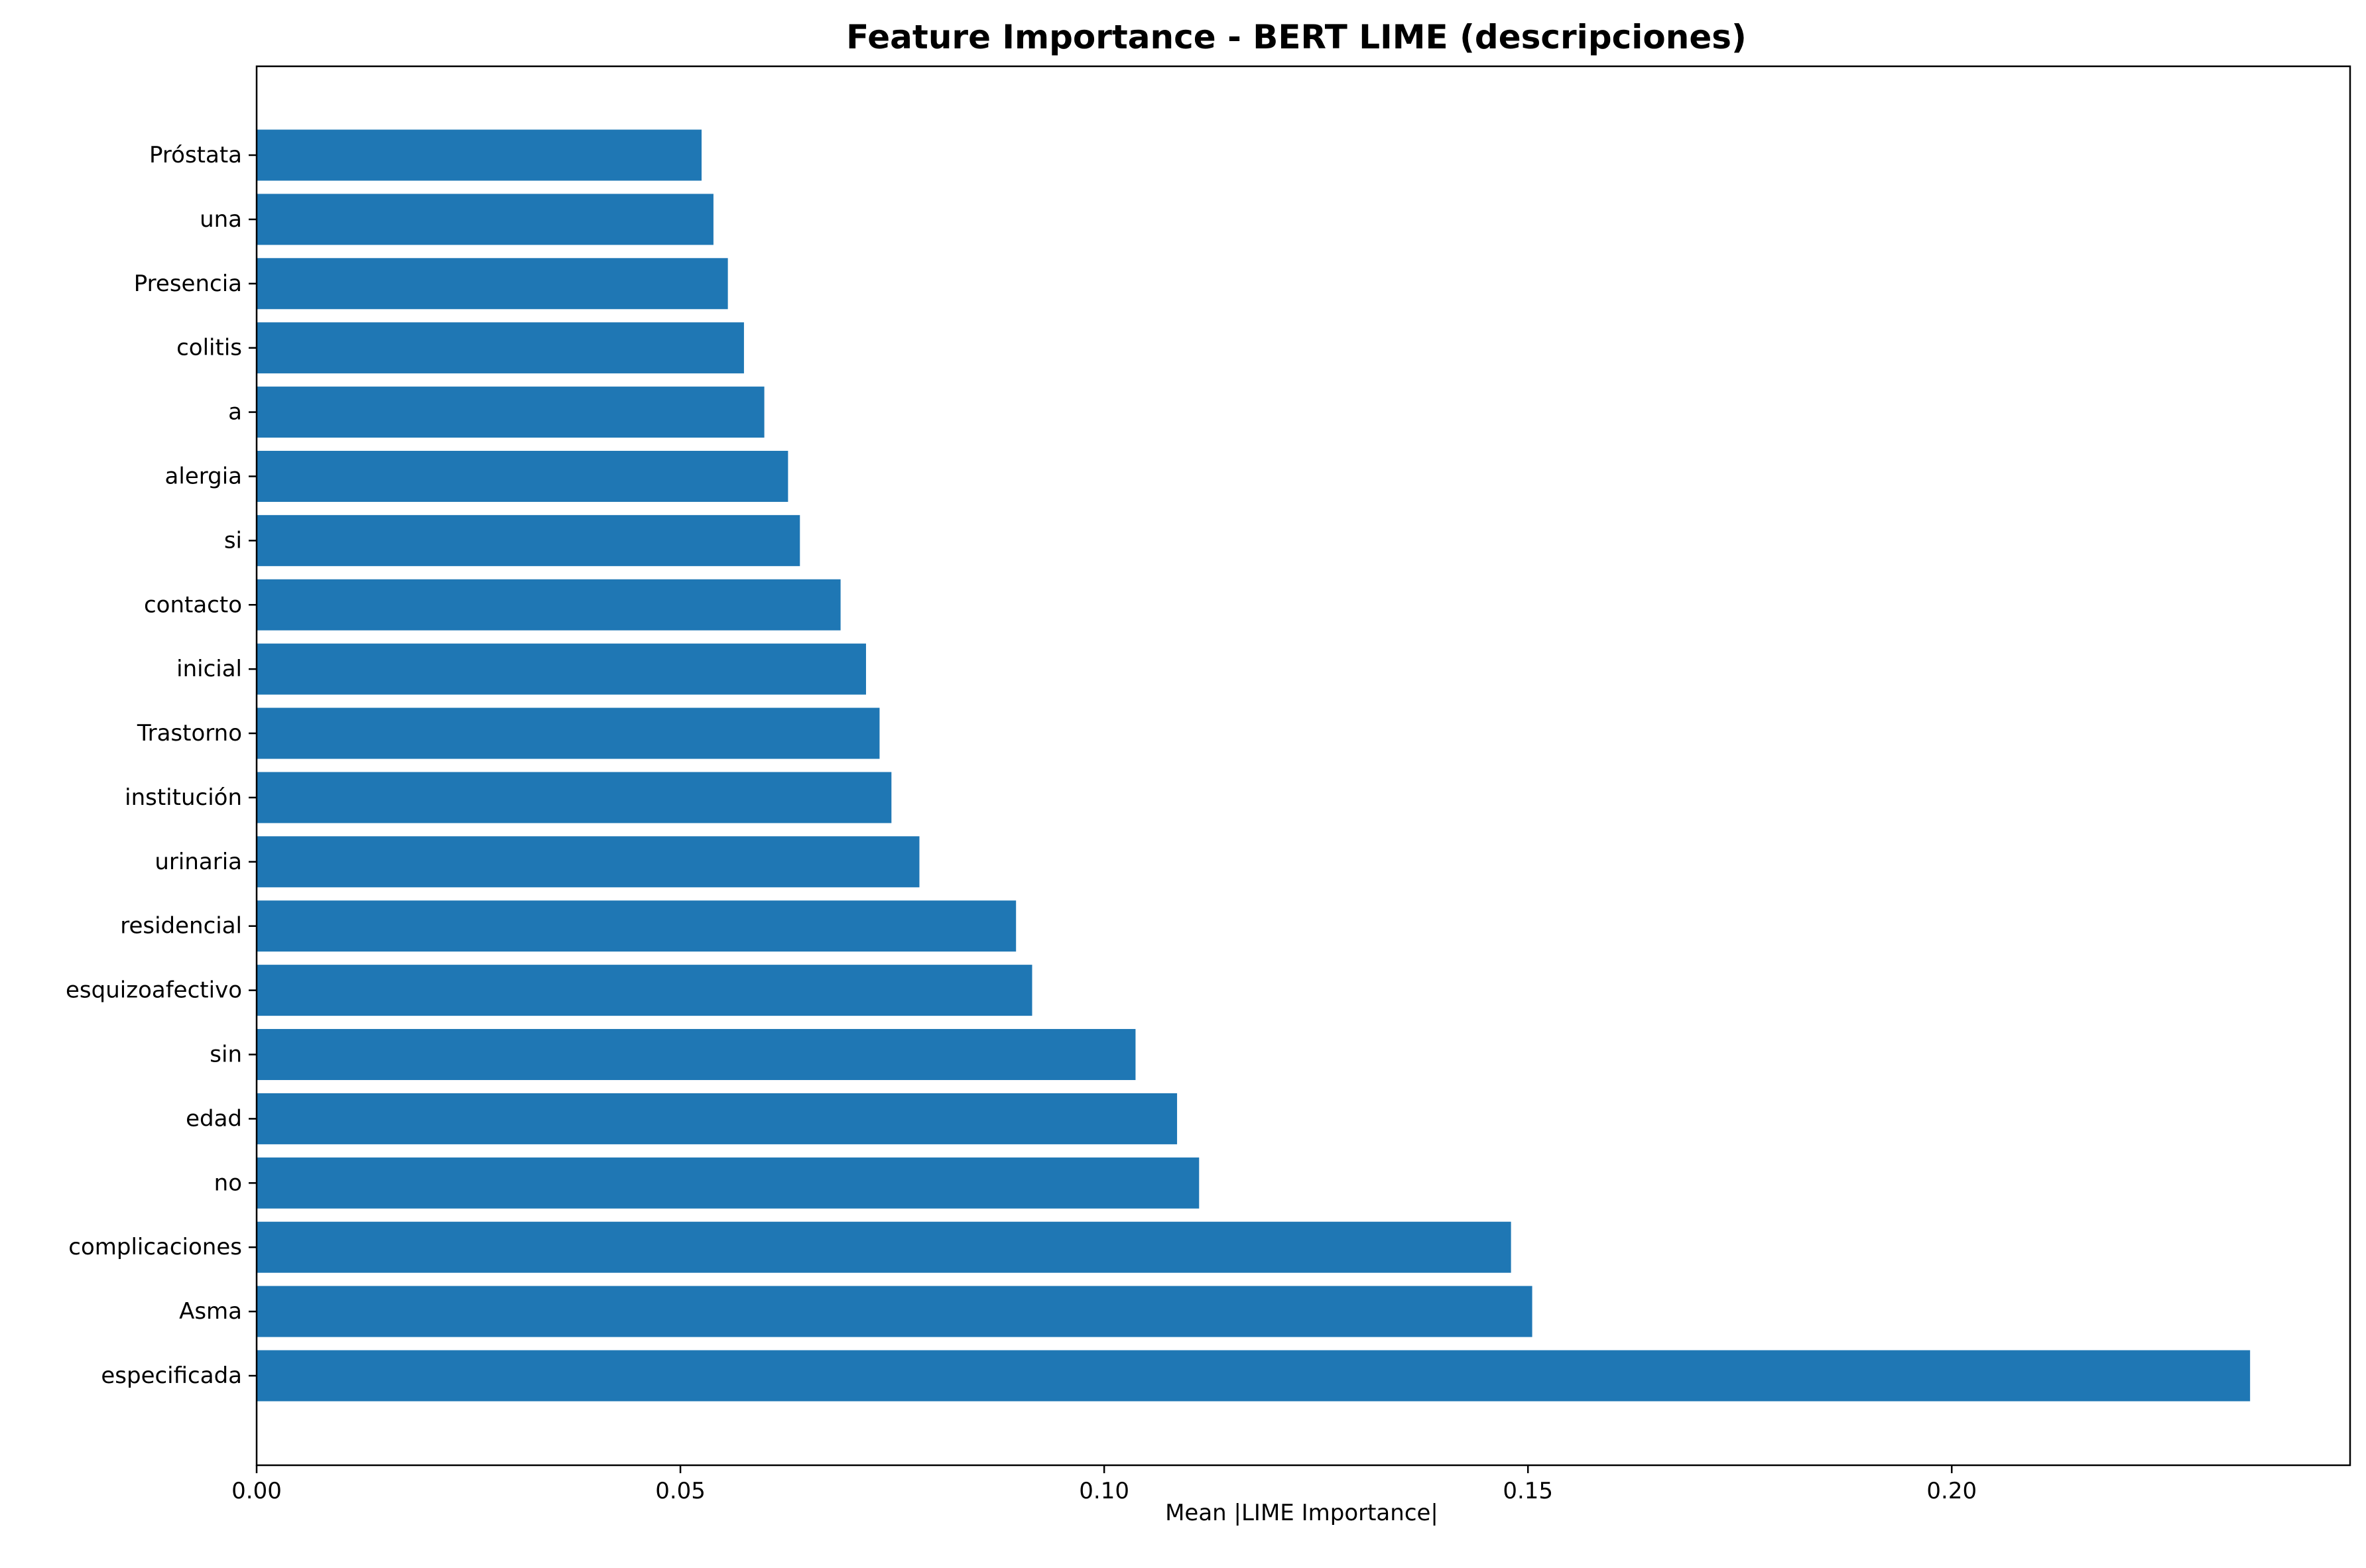 The image size is (2366, 1568). I want to click on y-tick-label: contacto, so click(193, 604).